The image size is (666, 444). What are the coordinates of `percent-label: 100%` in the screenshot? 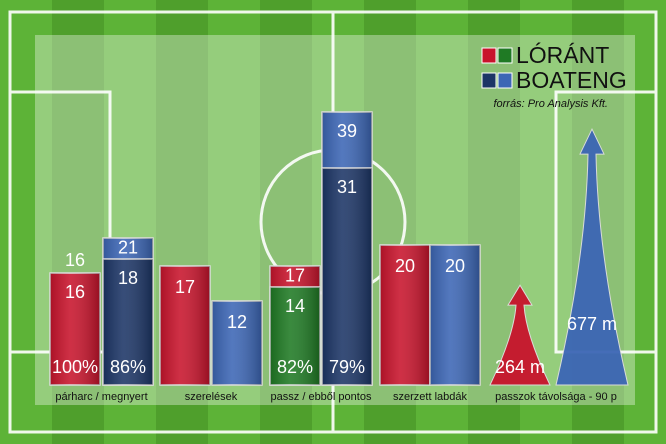 It's located at (75, 367).